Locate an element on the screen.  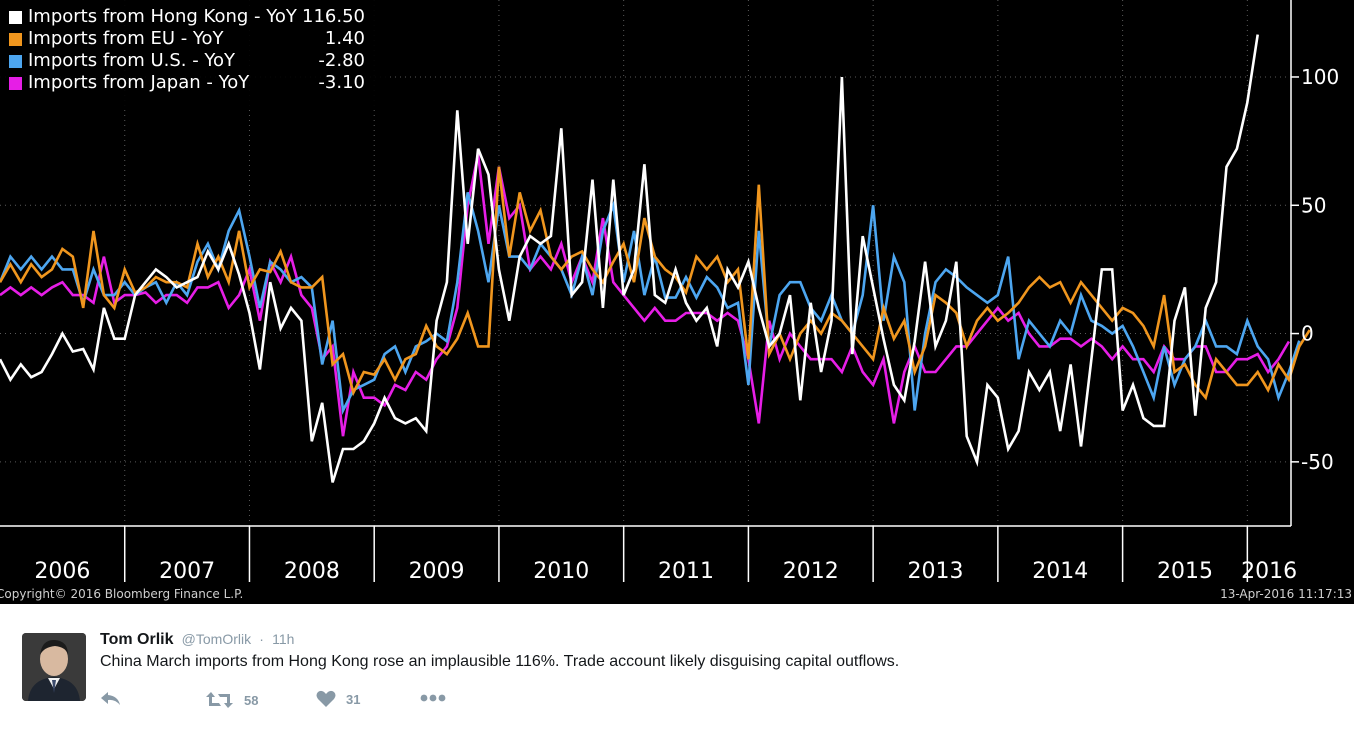
legend-box is located at coordinates (193, 54).